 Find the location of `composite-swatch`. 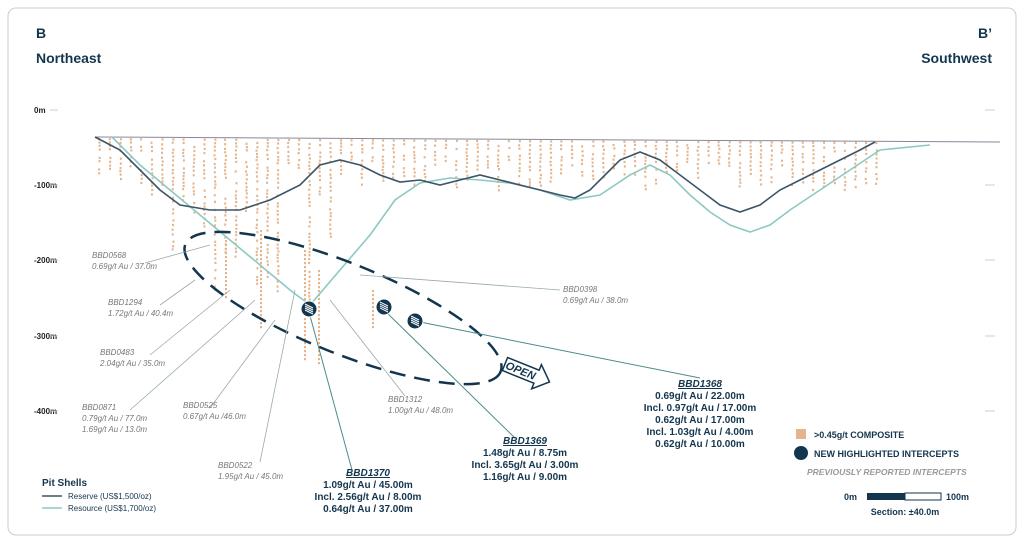

composite-swatch is located at coordinates (801, 434).